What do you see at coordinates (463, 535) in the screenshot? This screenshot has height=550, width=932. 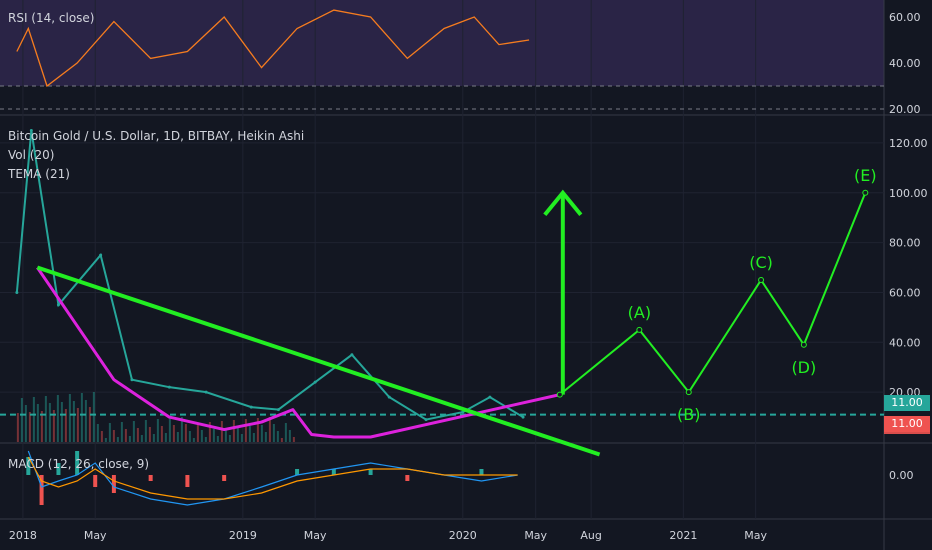 I see `time-tick-label: 2020` at bounding box center [463, 535].